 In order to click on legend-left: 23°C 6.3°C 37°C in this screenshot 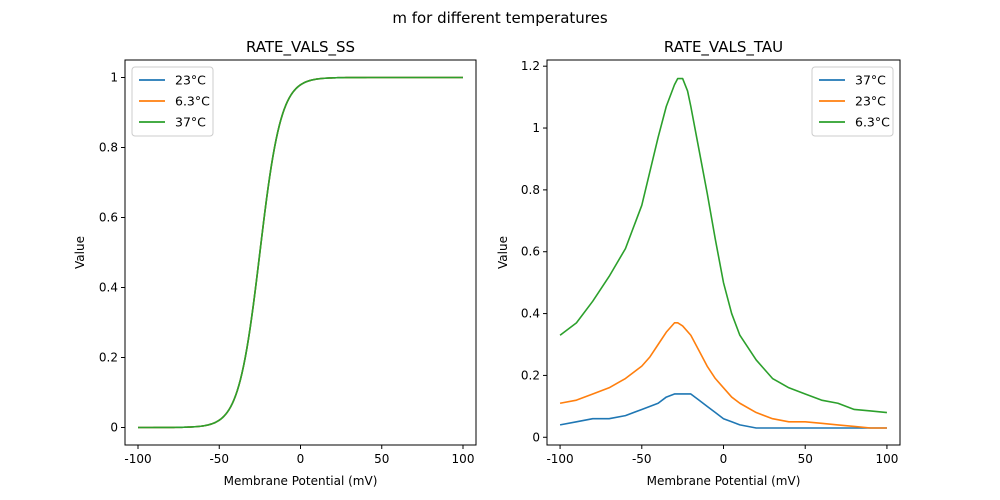, I will do `click(172, 101)`.